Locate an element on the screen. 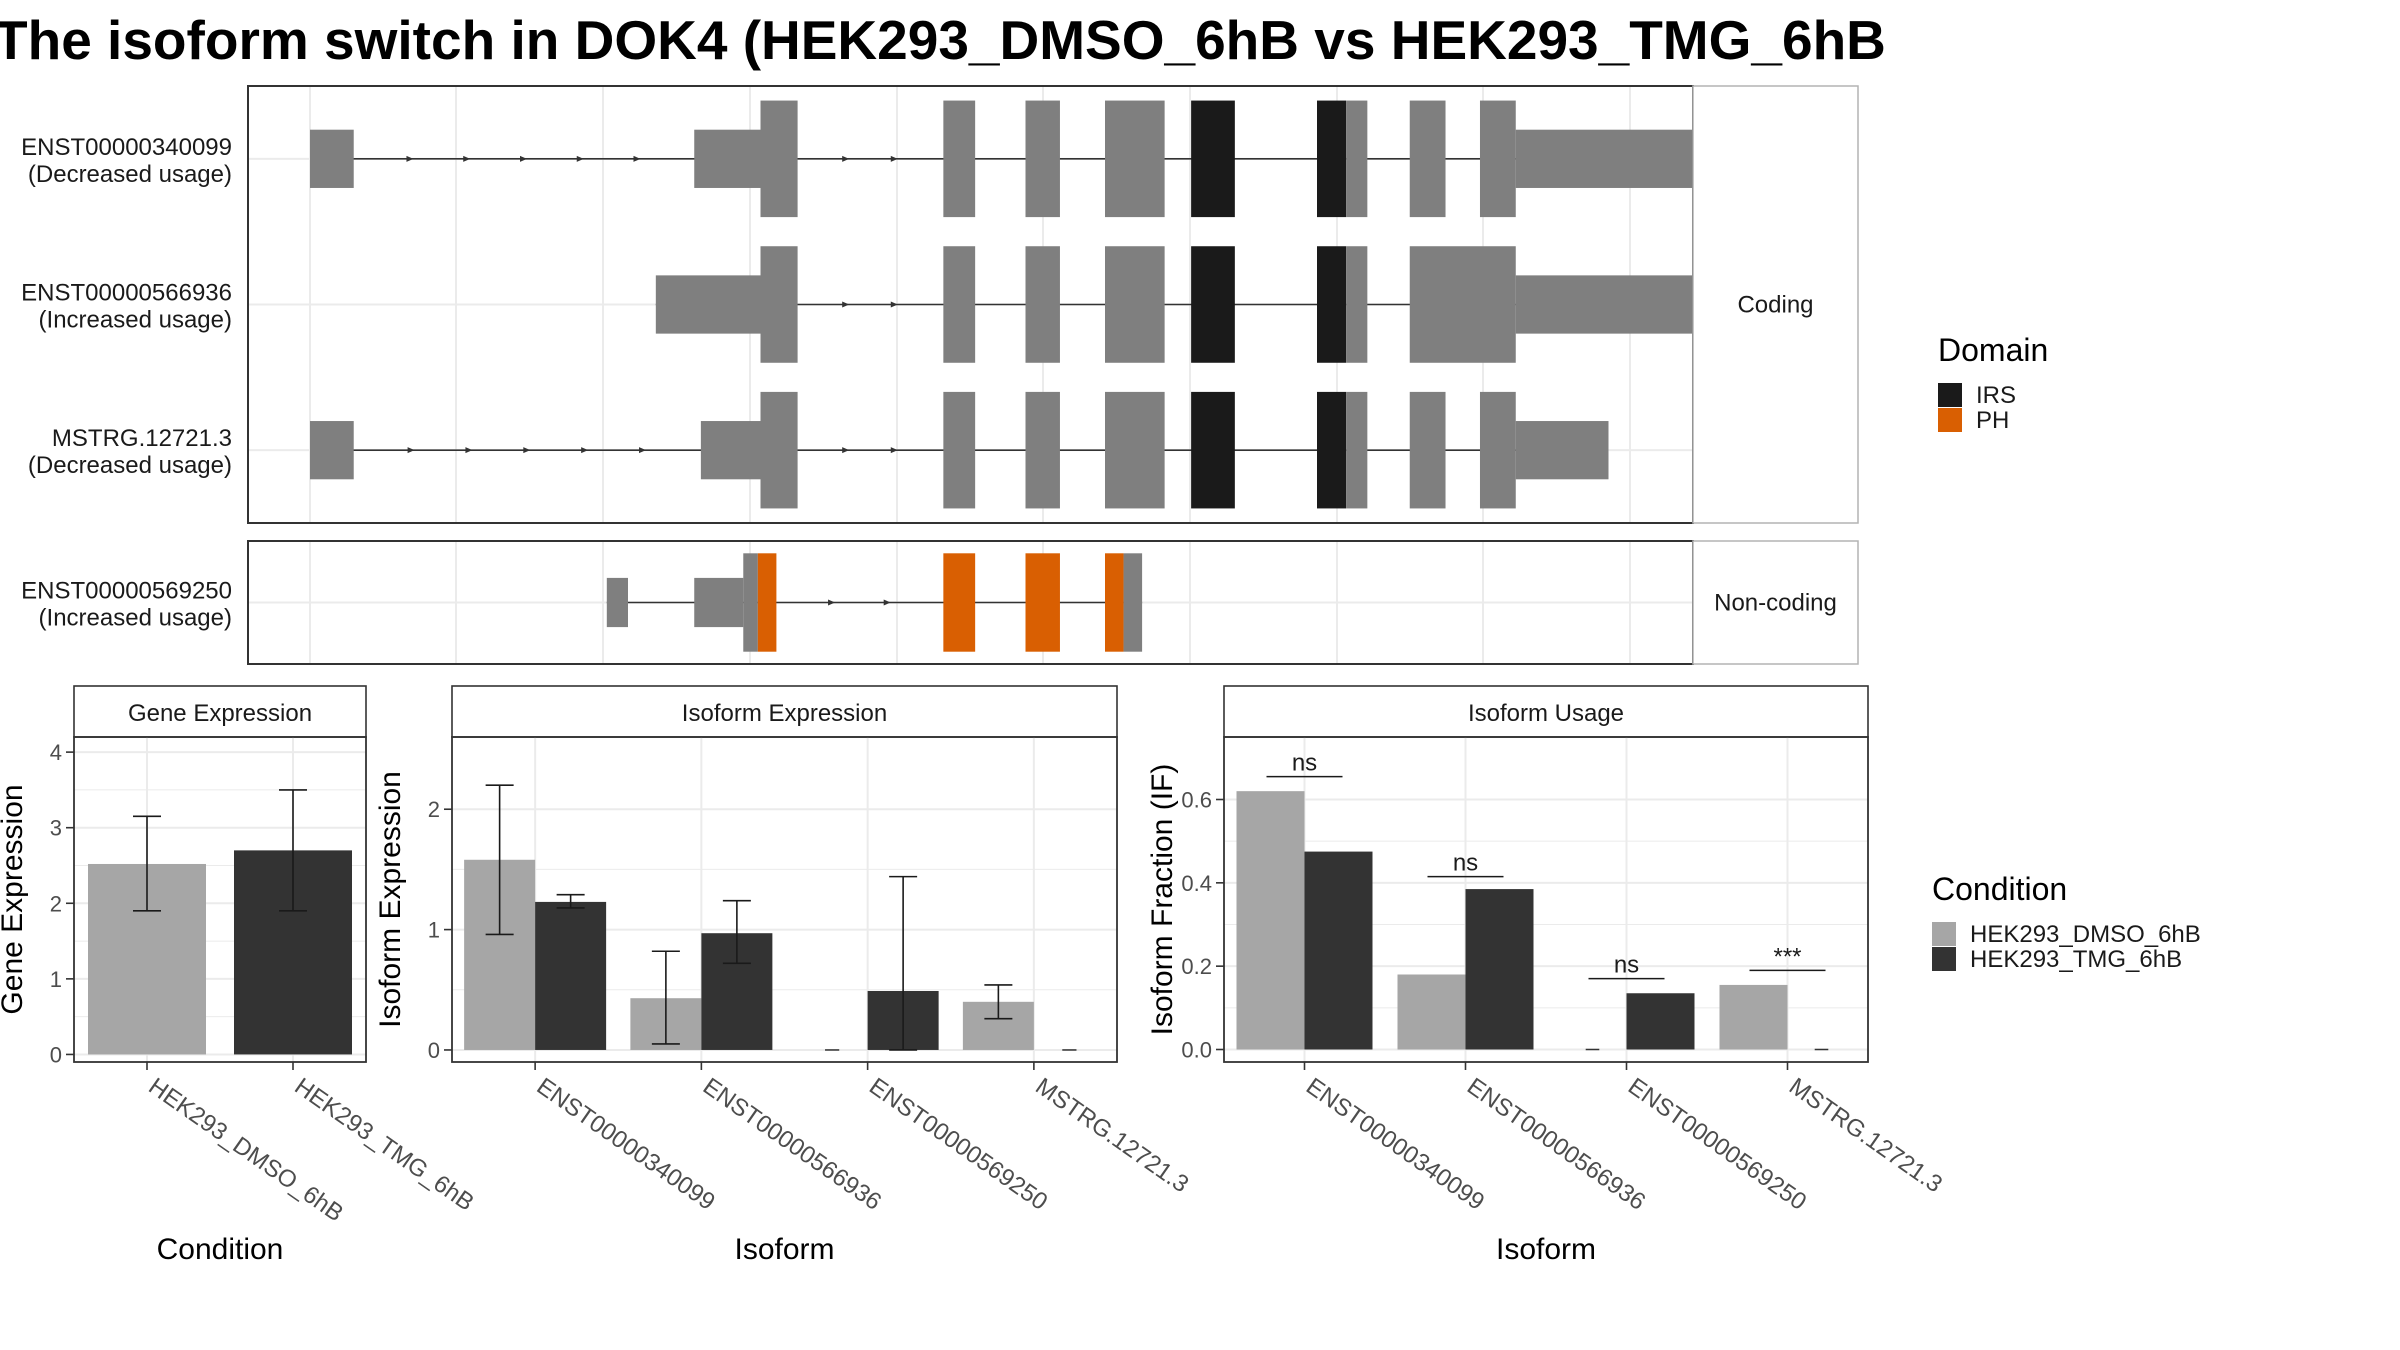 This screenshot has height=1350, width=2400. y-tick-label: 4 is located at coordinates (56, 752).